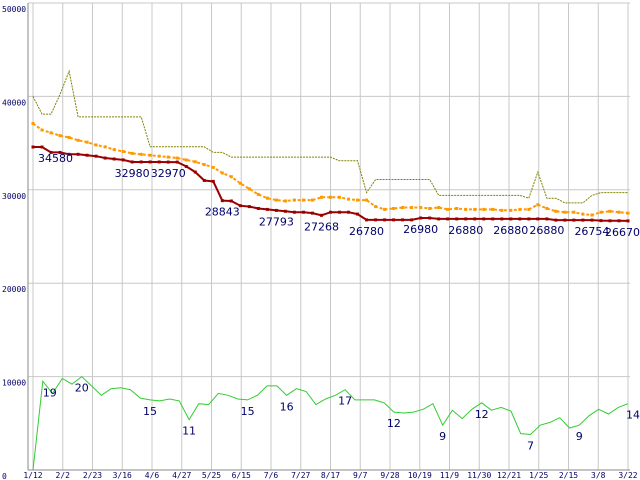 The image size is (640, 480). What do you see at coordinates (598, 475) in the screenshot?
I see `x-tick-label: 3/8` at bounding box center [598, 475].